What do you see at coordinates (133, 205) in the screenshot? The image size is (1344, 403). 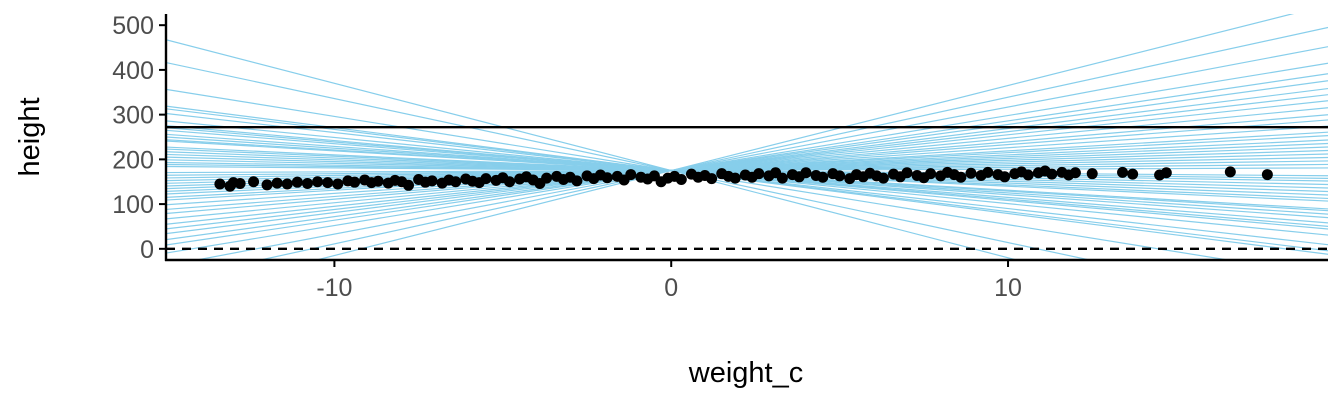 I see `y-tick-label: 100` at bounding box center [133, 205].